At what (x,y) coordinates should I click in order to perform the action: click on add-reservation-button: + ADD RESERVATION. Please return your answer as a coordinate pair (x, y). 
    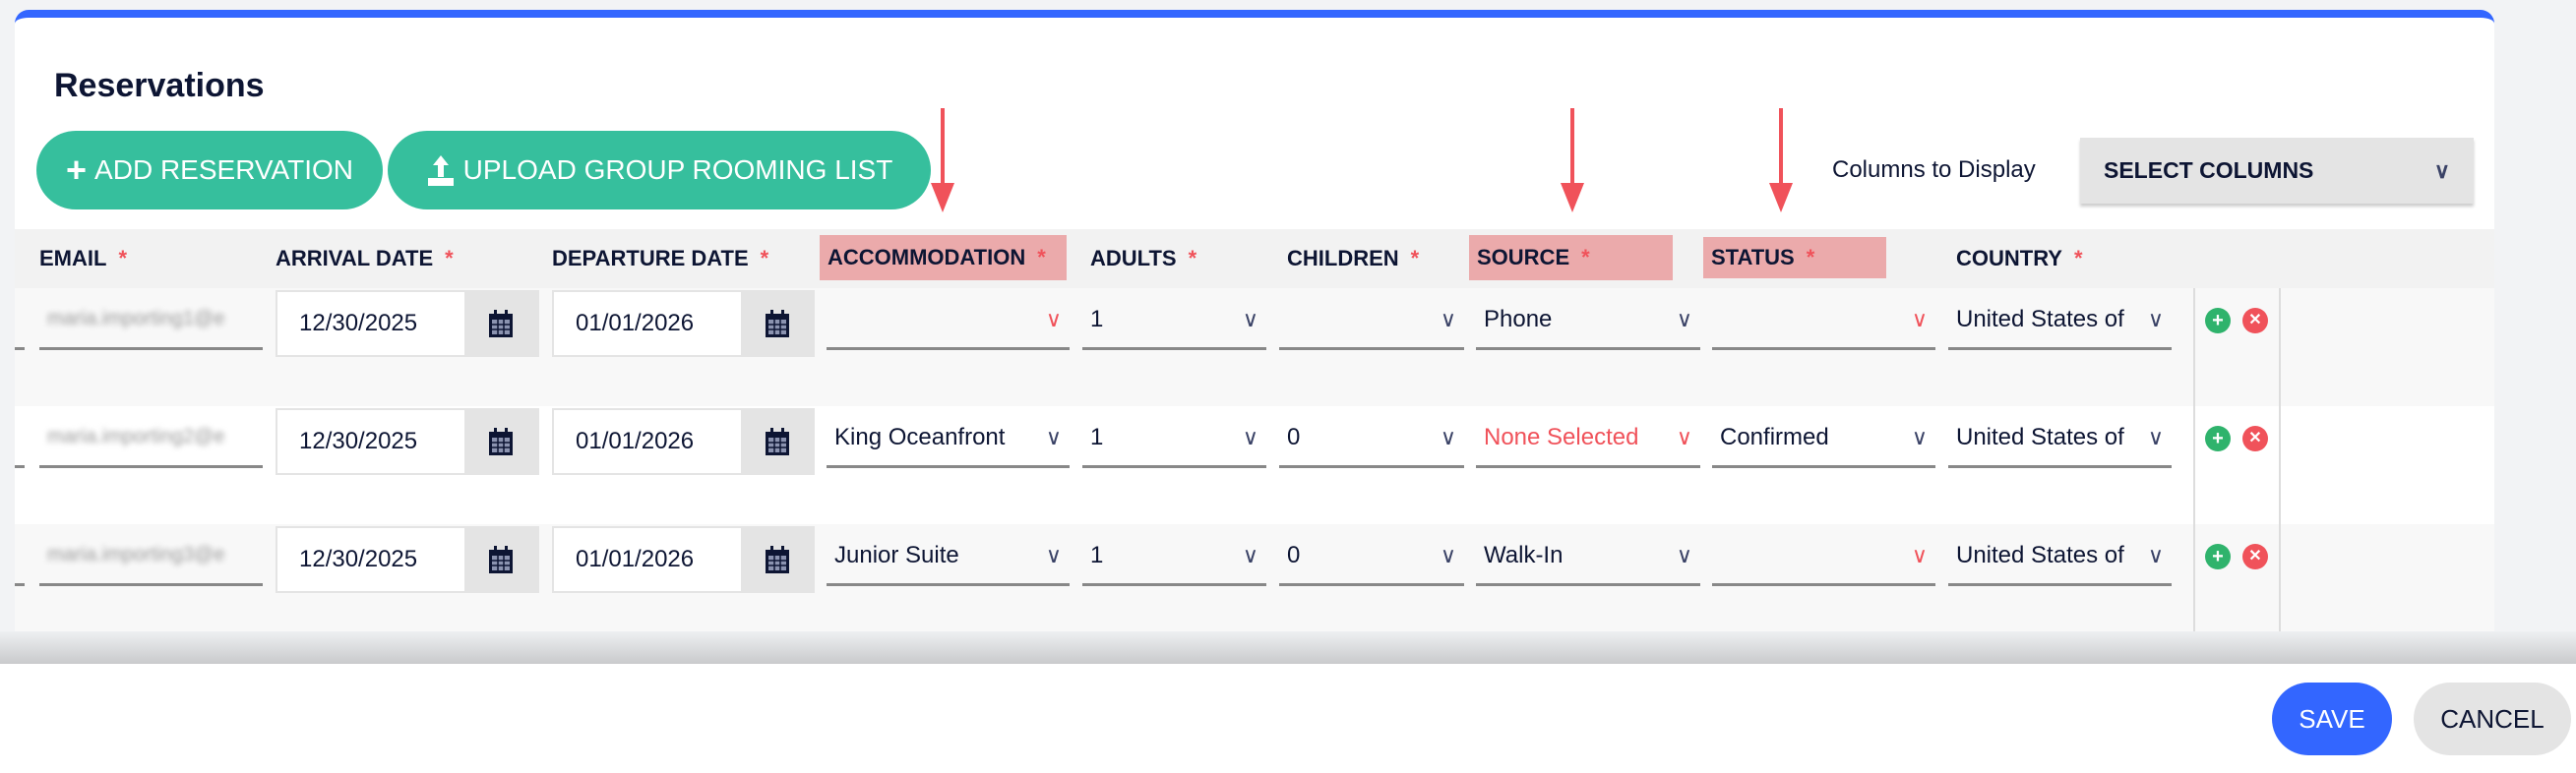
    Looking at the image, I should click on (209, 170).